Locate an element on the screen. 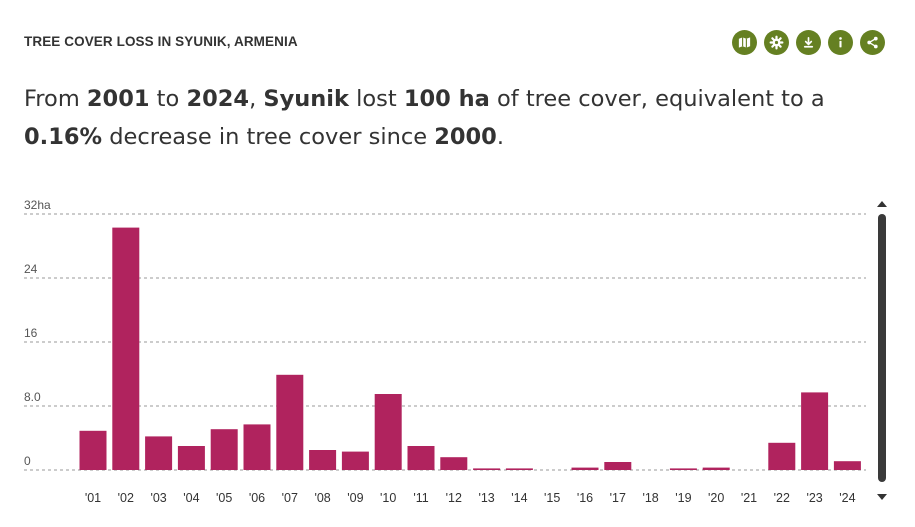 Image resolution: width=915 pixels, height=527 pixels. settings-button is located at coordinates (776, 42).